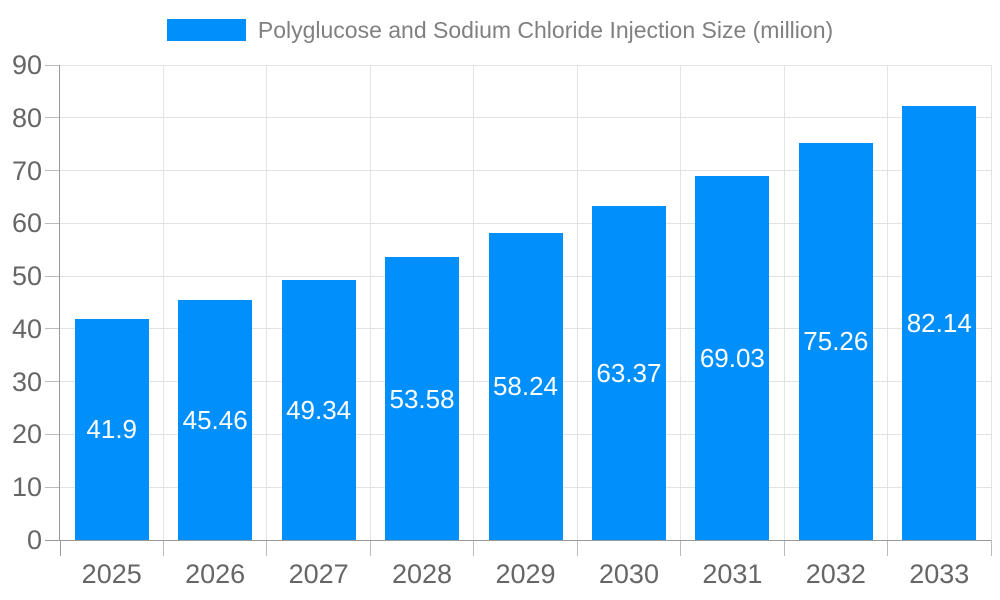 This screenshot has width=1000, height=600. What do you see at coordinates (206, 30) in the screenshot?
I see `legend-swatch-icon` at bounding box center [206, 30].